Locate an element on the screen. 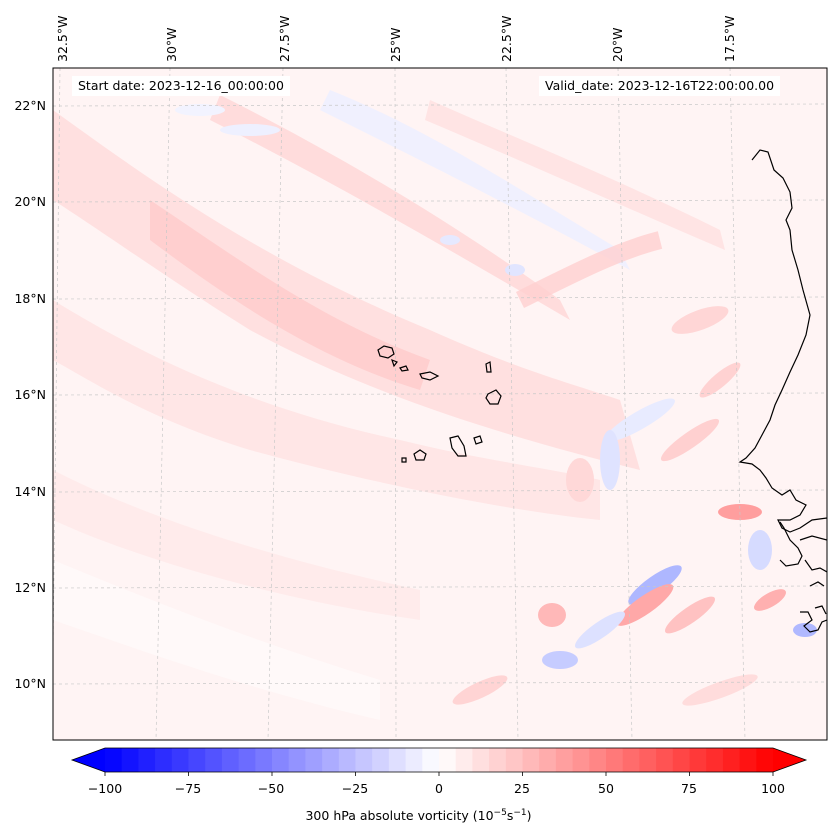 This screenshot has width=837, height=839. colorbar-extend-max is located at coordinates (789, 760).